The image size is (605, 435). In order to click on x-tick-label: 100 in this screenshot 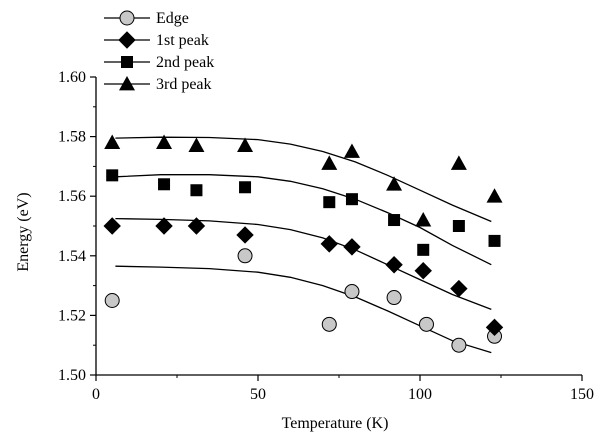, I will do `click(420, 394)`.